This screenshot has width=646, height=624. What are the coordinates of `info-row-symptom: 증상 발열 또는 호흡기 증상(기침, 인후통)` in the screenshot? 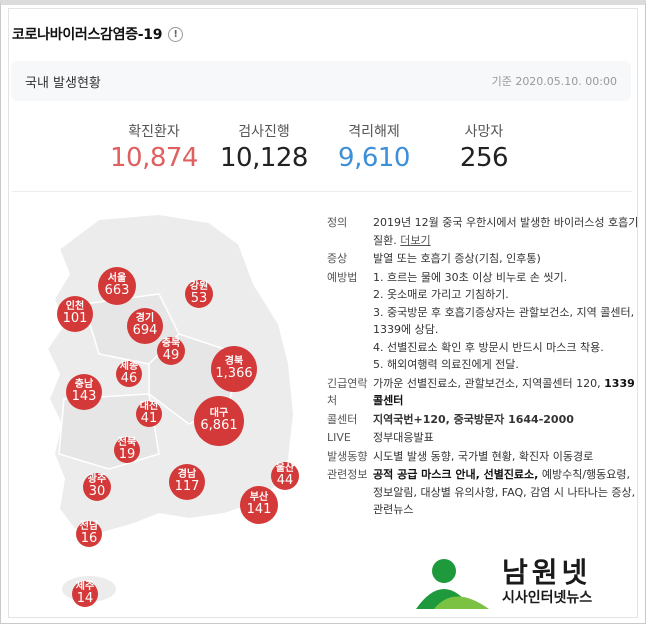 It's located at (483, 259).